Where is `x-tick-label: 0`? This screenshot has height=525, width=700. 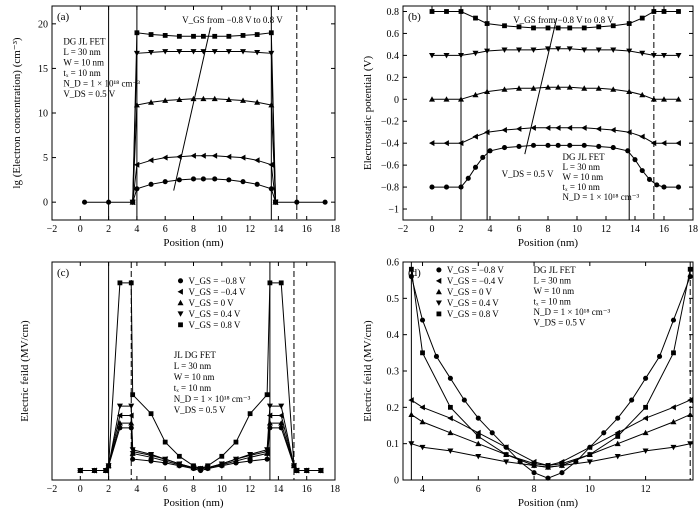
x-tick-label: 0 is located at coordinates (80, 229).